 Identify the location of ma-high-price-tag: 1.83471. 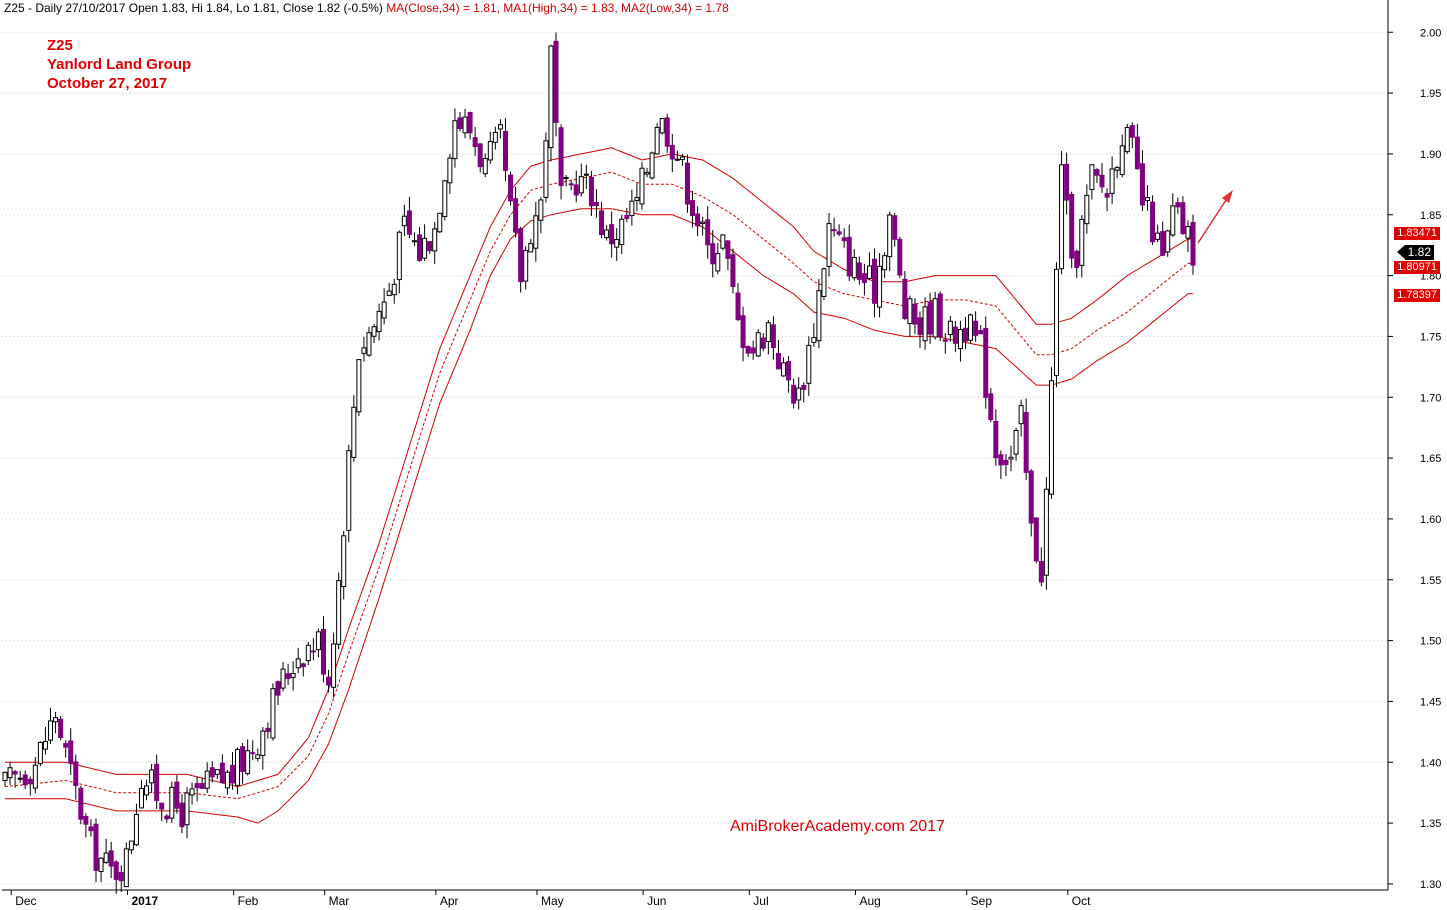
(1417, 233).